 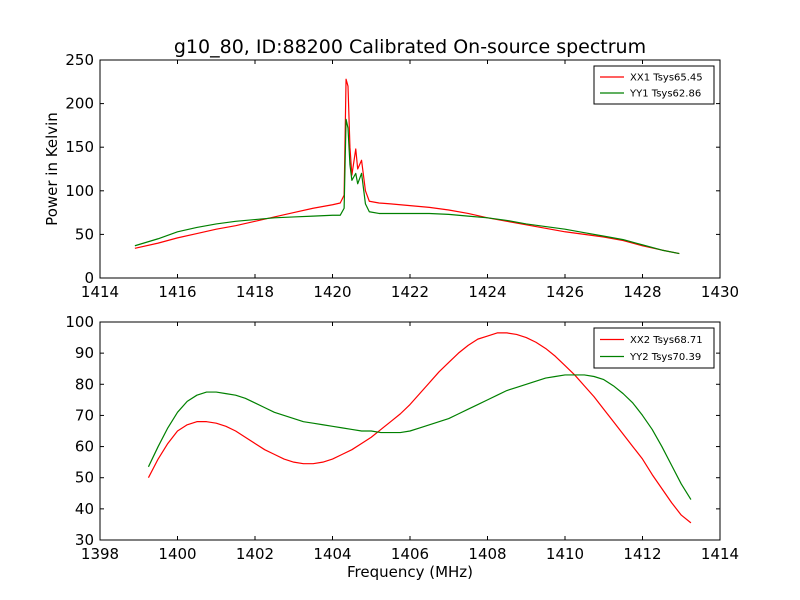 What do you see at coordinates (177, 554) in the screenshot?
I see `bottom-x-tick-label: 1400` at bounding box center [177, 554].